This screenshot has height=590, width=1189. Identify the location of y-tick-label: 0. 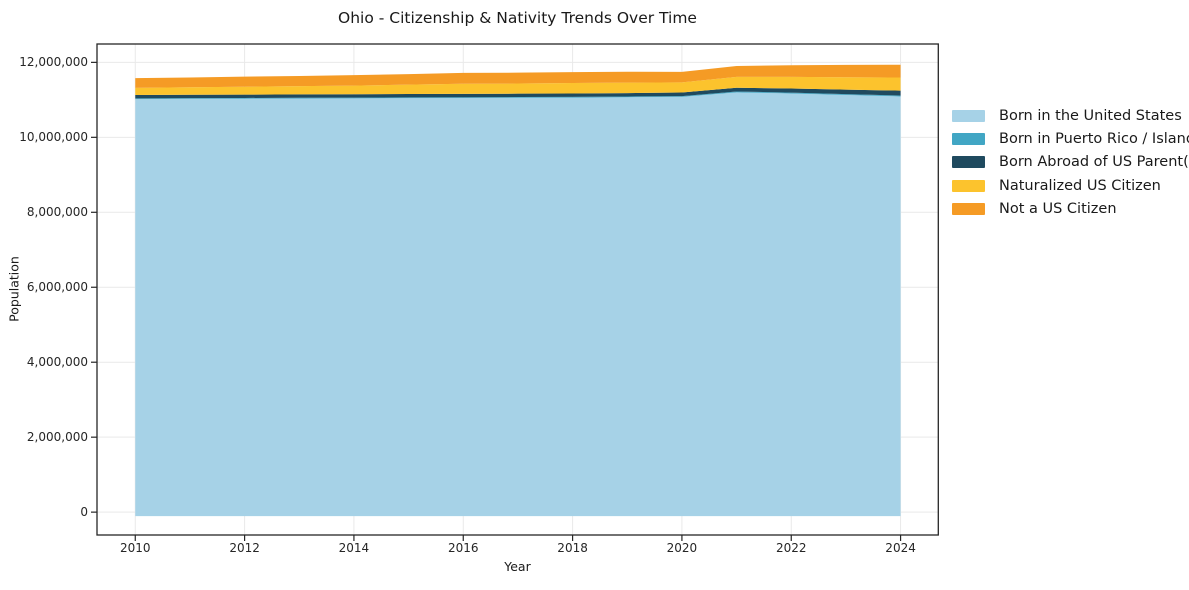
(84, 512).